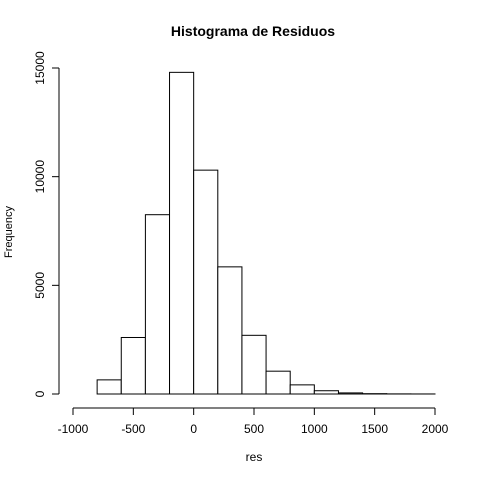  What do you see at coordinates (374, 429) in the screenshot?
I see `x-tick-label-5: 1500` at bounding box center [374, 429].